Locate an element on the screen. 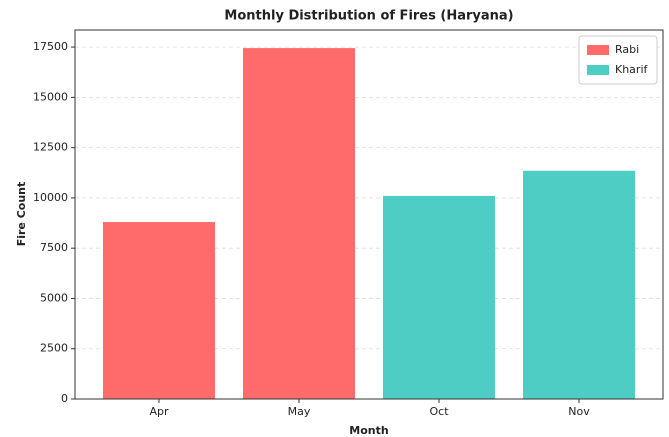 This screenshot has width=669, height=437. legend-label: Kharif is located at coordinates (632, 69).